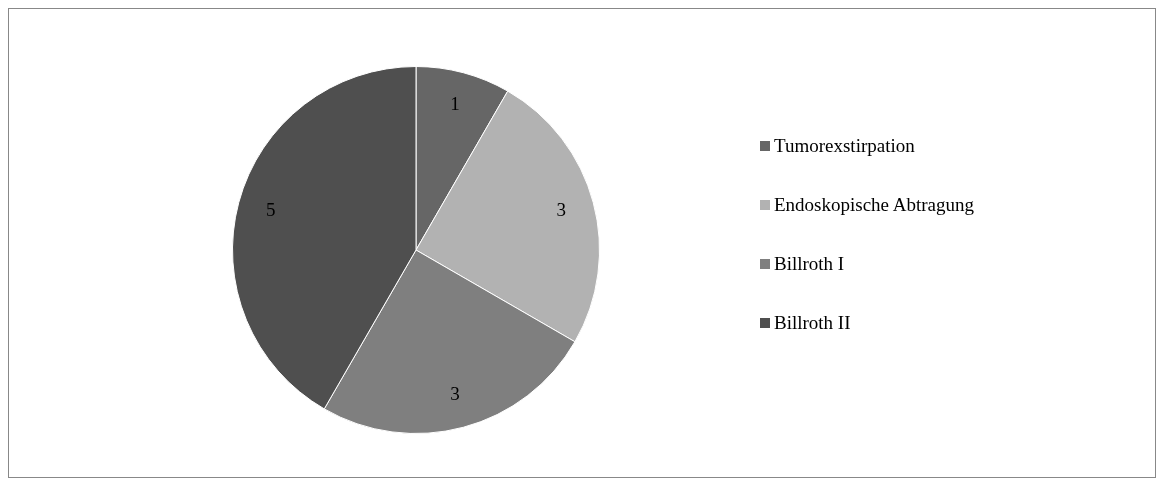  I want to click on legend-label: Billroth I, so click(809, 264).